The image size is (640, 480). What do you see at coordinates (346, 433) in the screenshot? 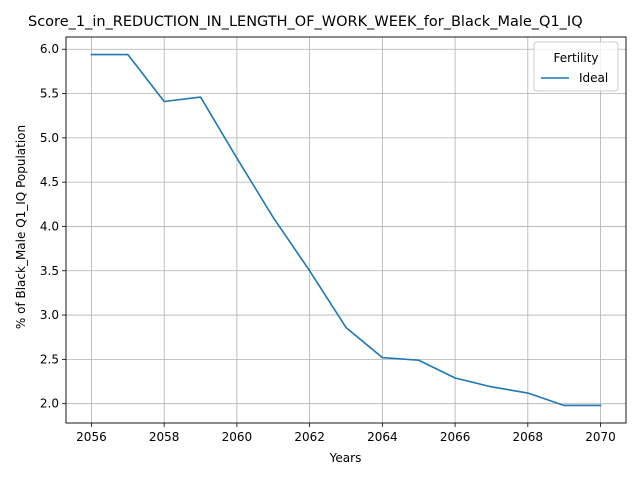
I see `x-axis: 2056 2058 2060 2062 2064 2066 2068 2070` at bounding box center [346, 433].